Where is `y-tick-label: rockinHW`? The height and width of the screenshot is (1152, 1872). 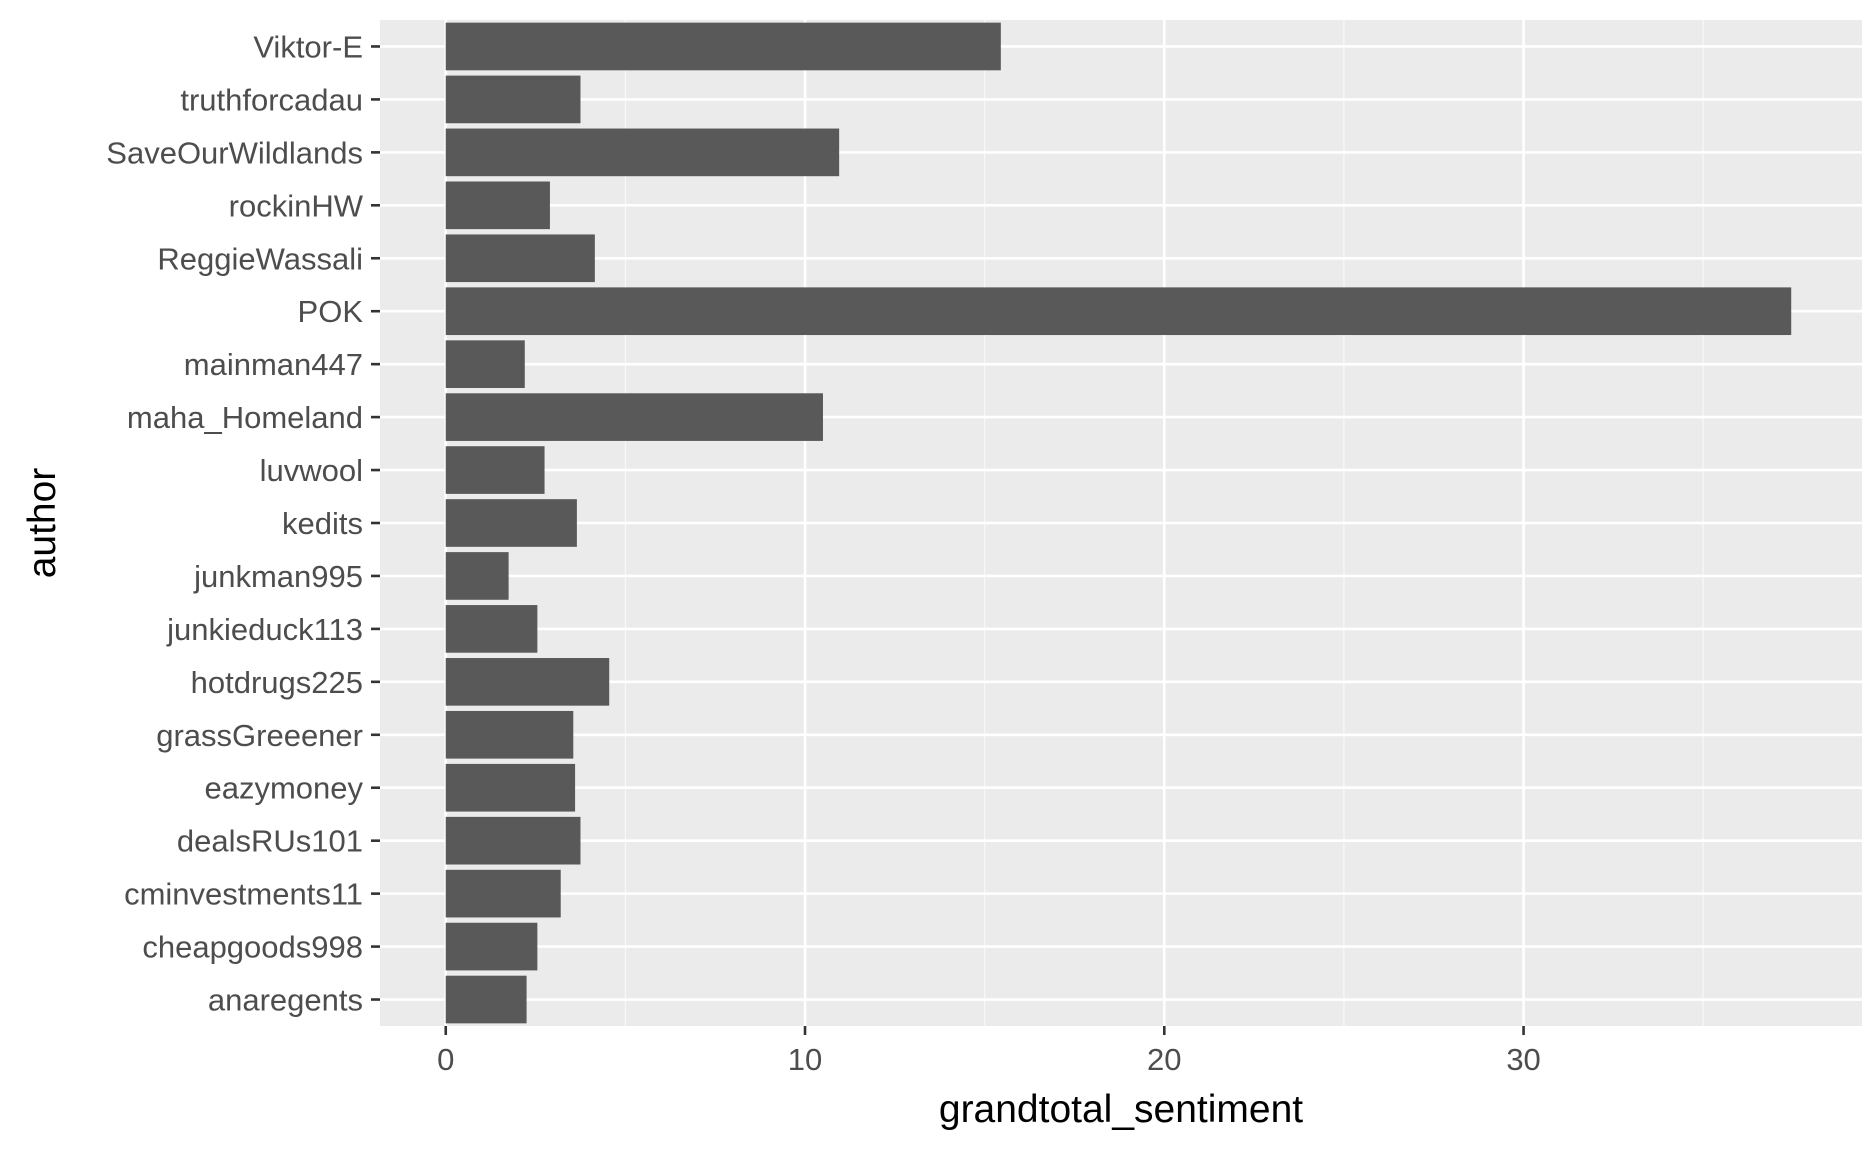
y-tick-label: rockinHW is located at coordinates (296, 205).